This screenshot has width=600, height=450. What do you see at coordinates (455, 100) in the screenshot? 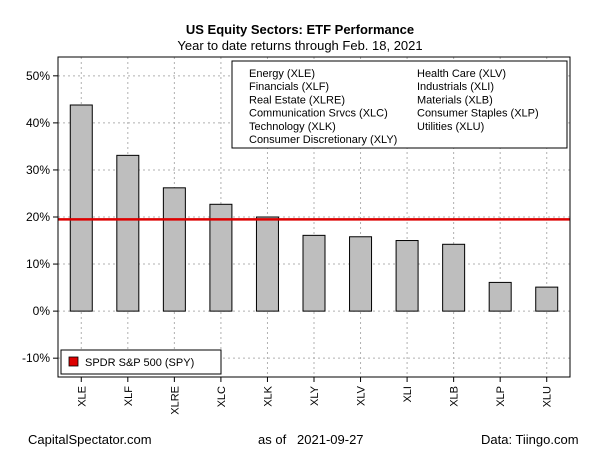
I see `sector-legend-item: Materials (XLB)` at bounding box center [455, 100].